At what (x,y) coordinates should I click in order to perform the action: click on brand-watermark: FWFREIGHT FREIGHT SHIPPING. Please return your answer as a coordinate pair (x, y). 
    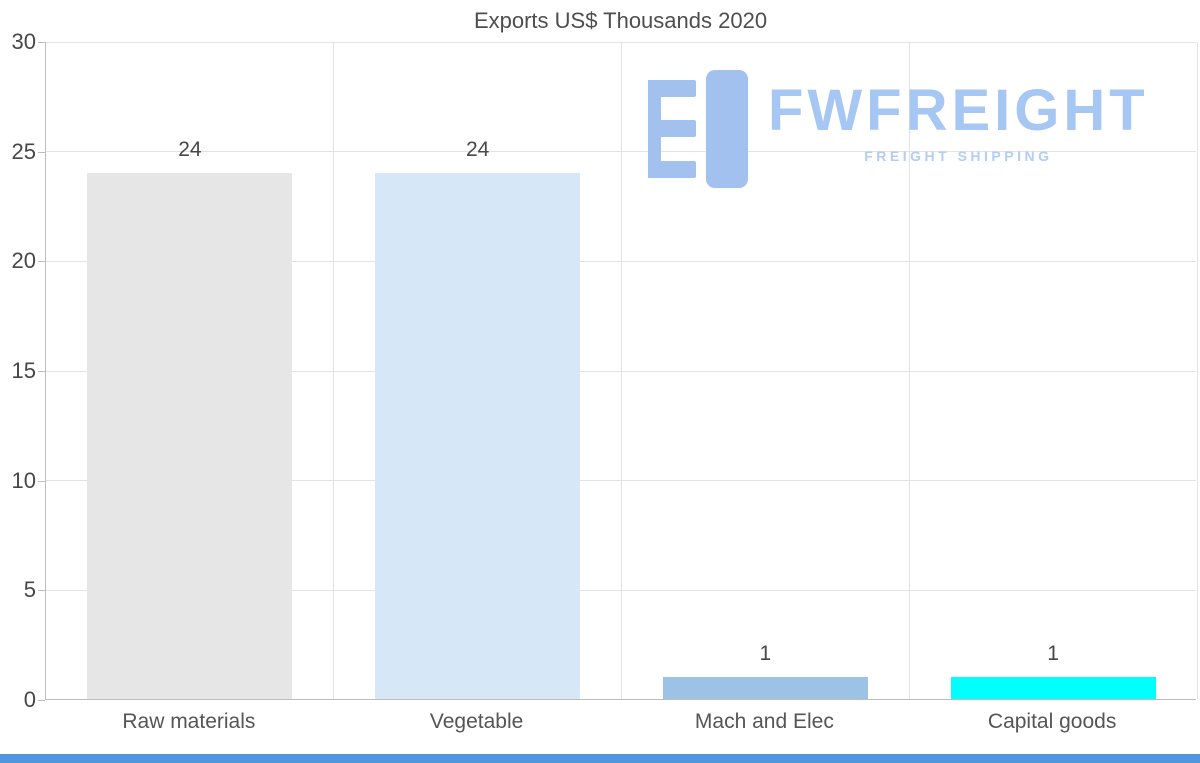
    Looking at the image, I should click on (898, 129).